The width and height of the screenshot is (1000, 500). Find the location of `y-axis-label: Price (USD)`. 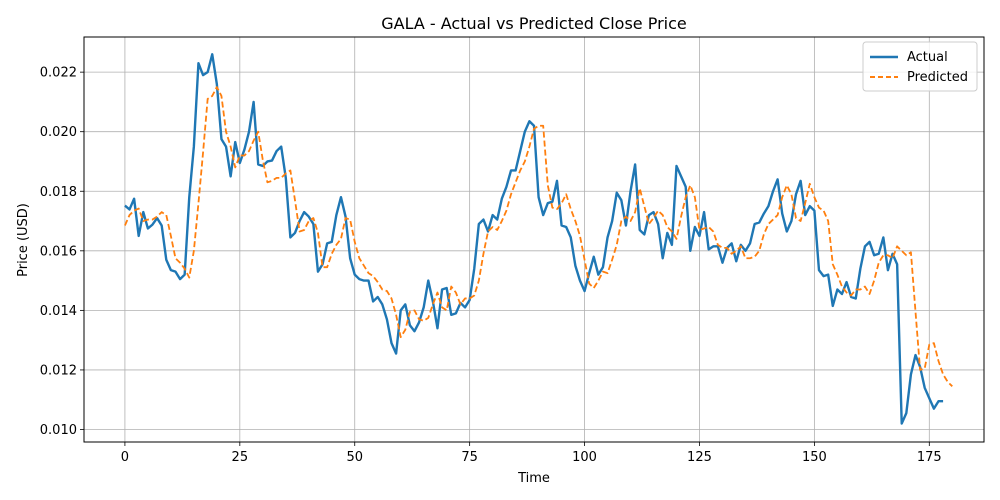

y-axis-label: Price (USD) is located at coordinates (23, 240).